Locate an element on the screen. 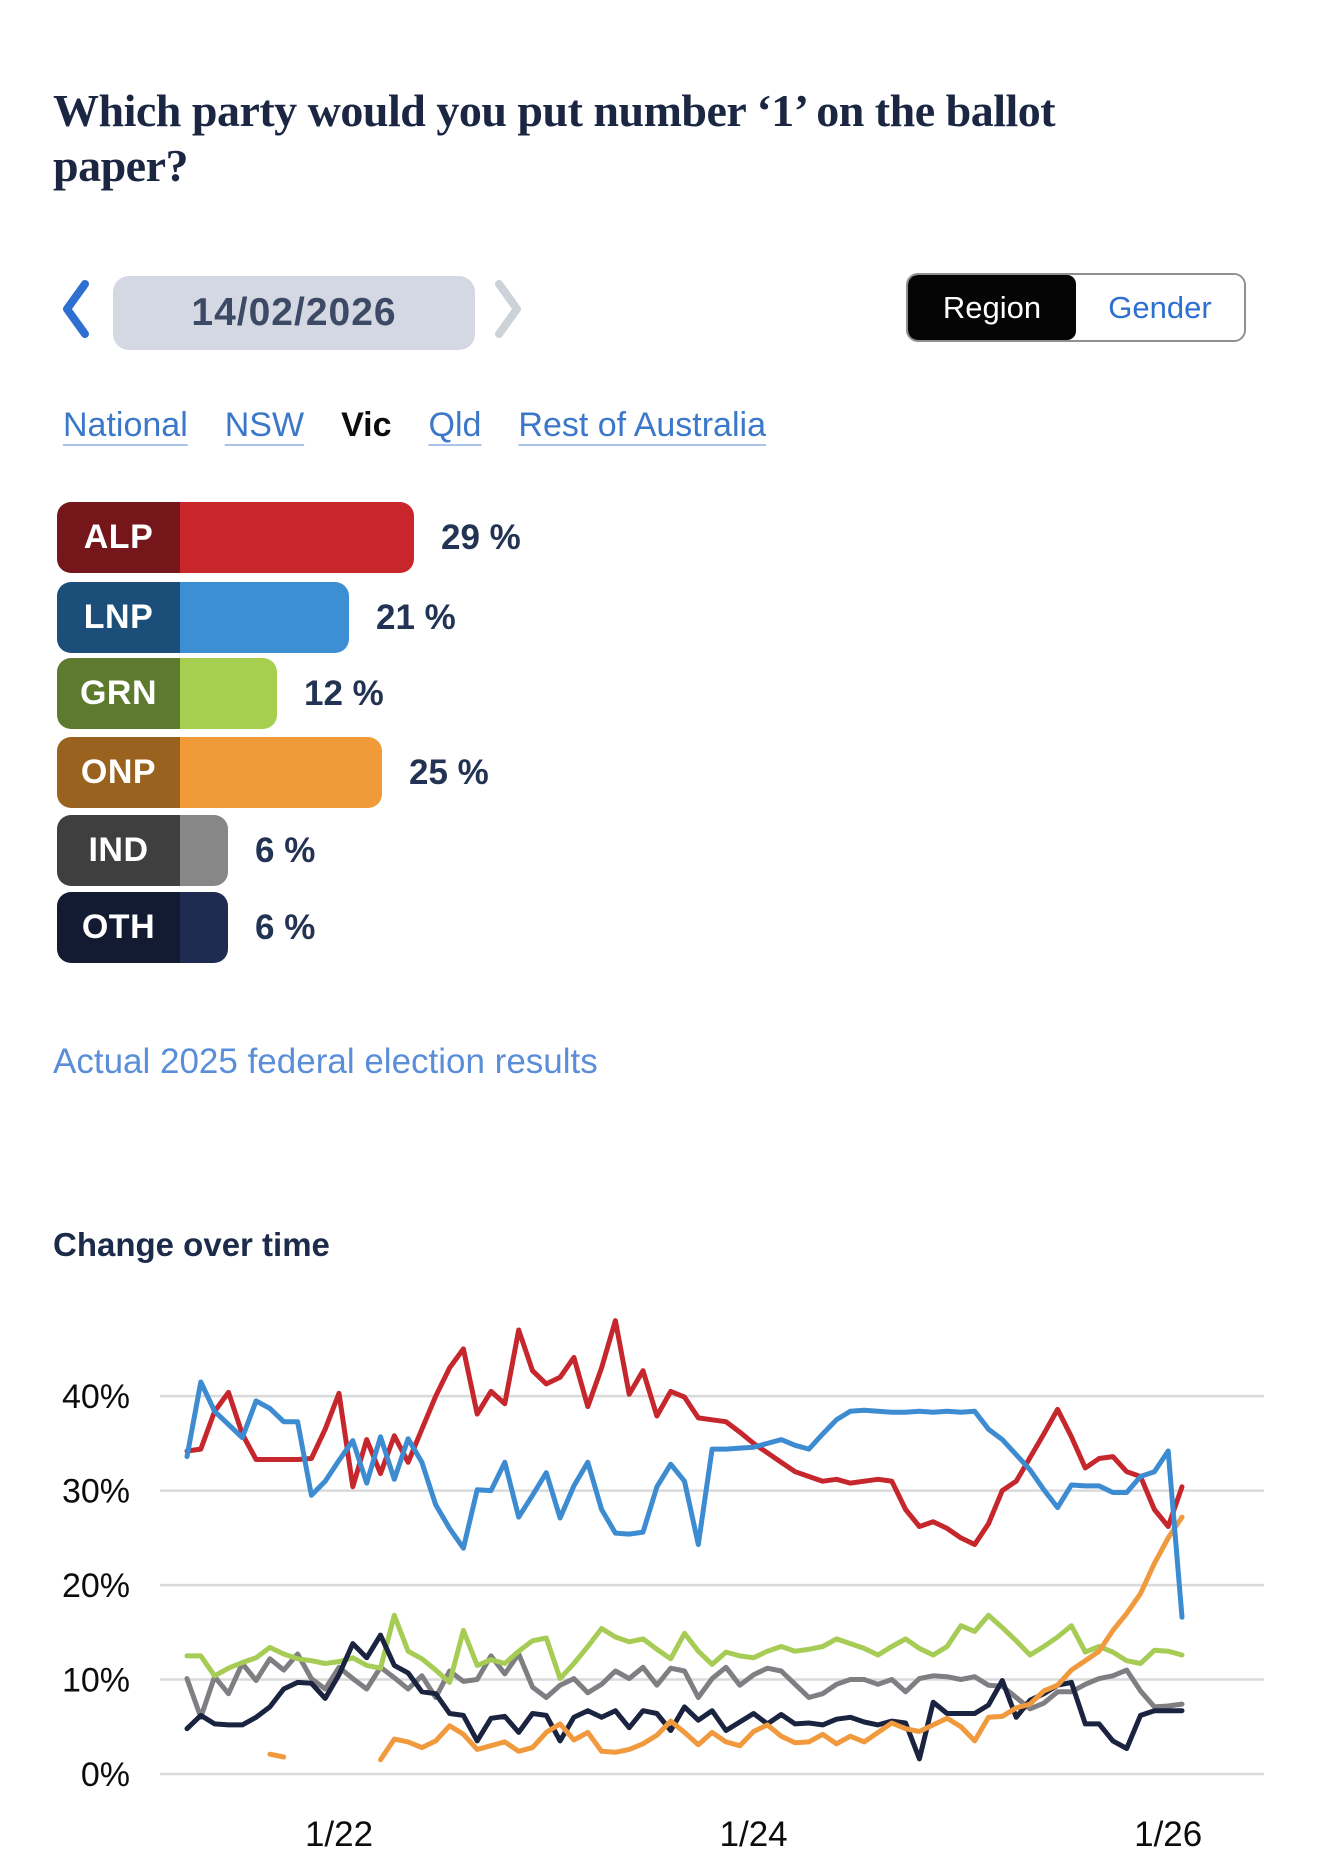 This screenshot has height=1869, width=1320. party-value-oth: 6 % is located at coordinates (285, 927).